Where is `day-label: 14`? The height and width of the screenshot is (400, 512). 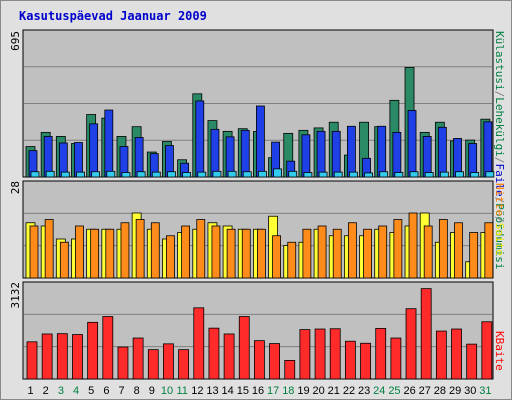 day-label: 14 is located at coordinates (228, 391).